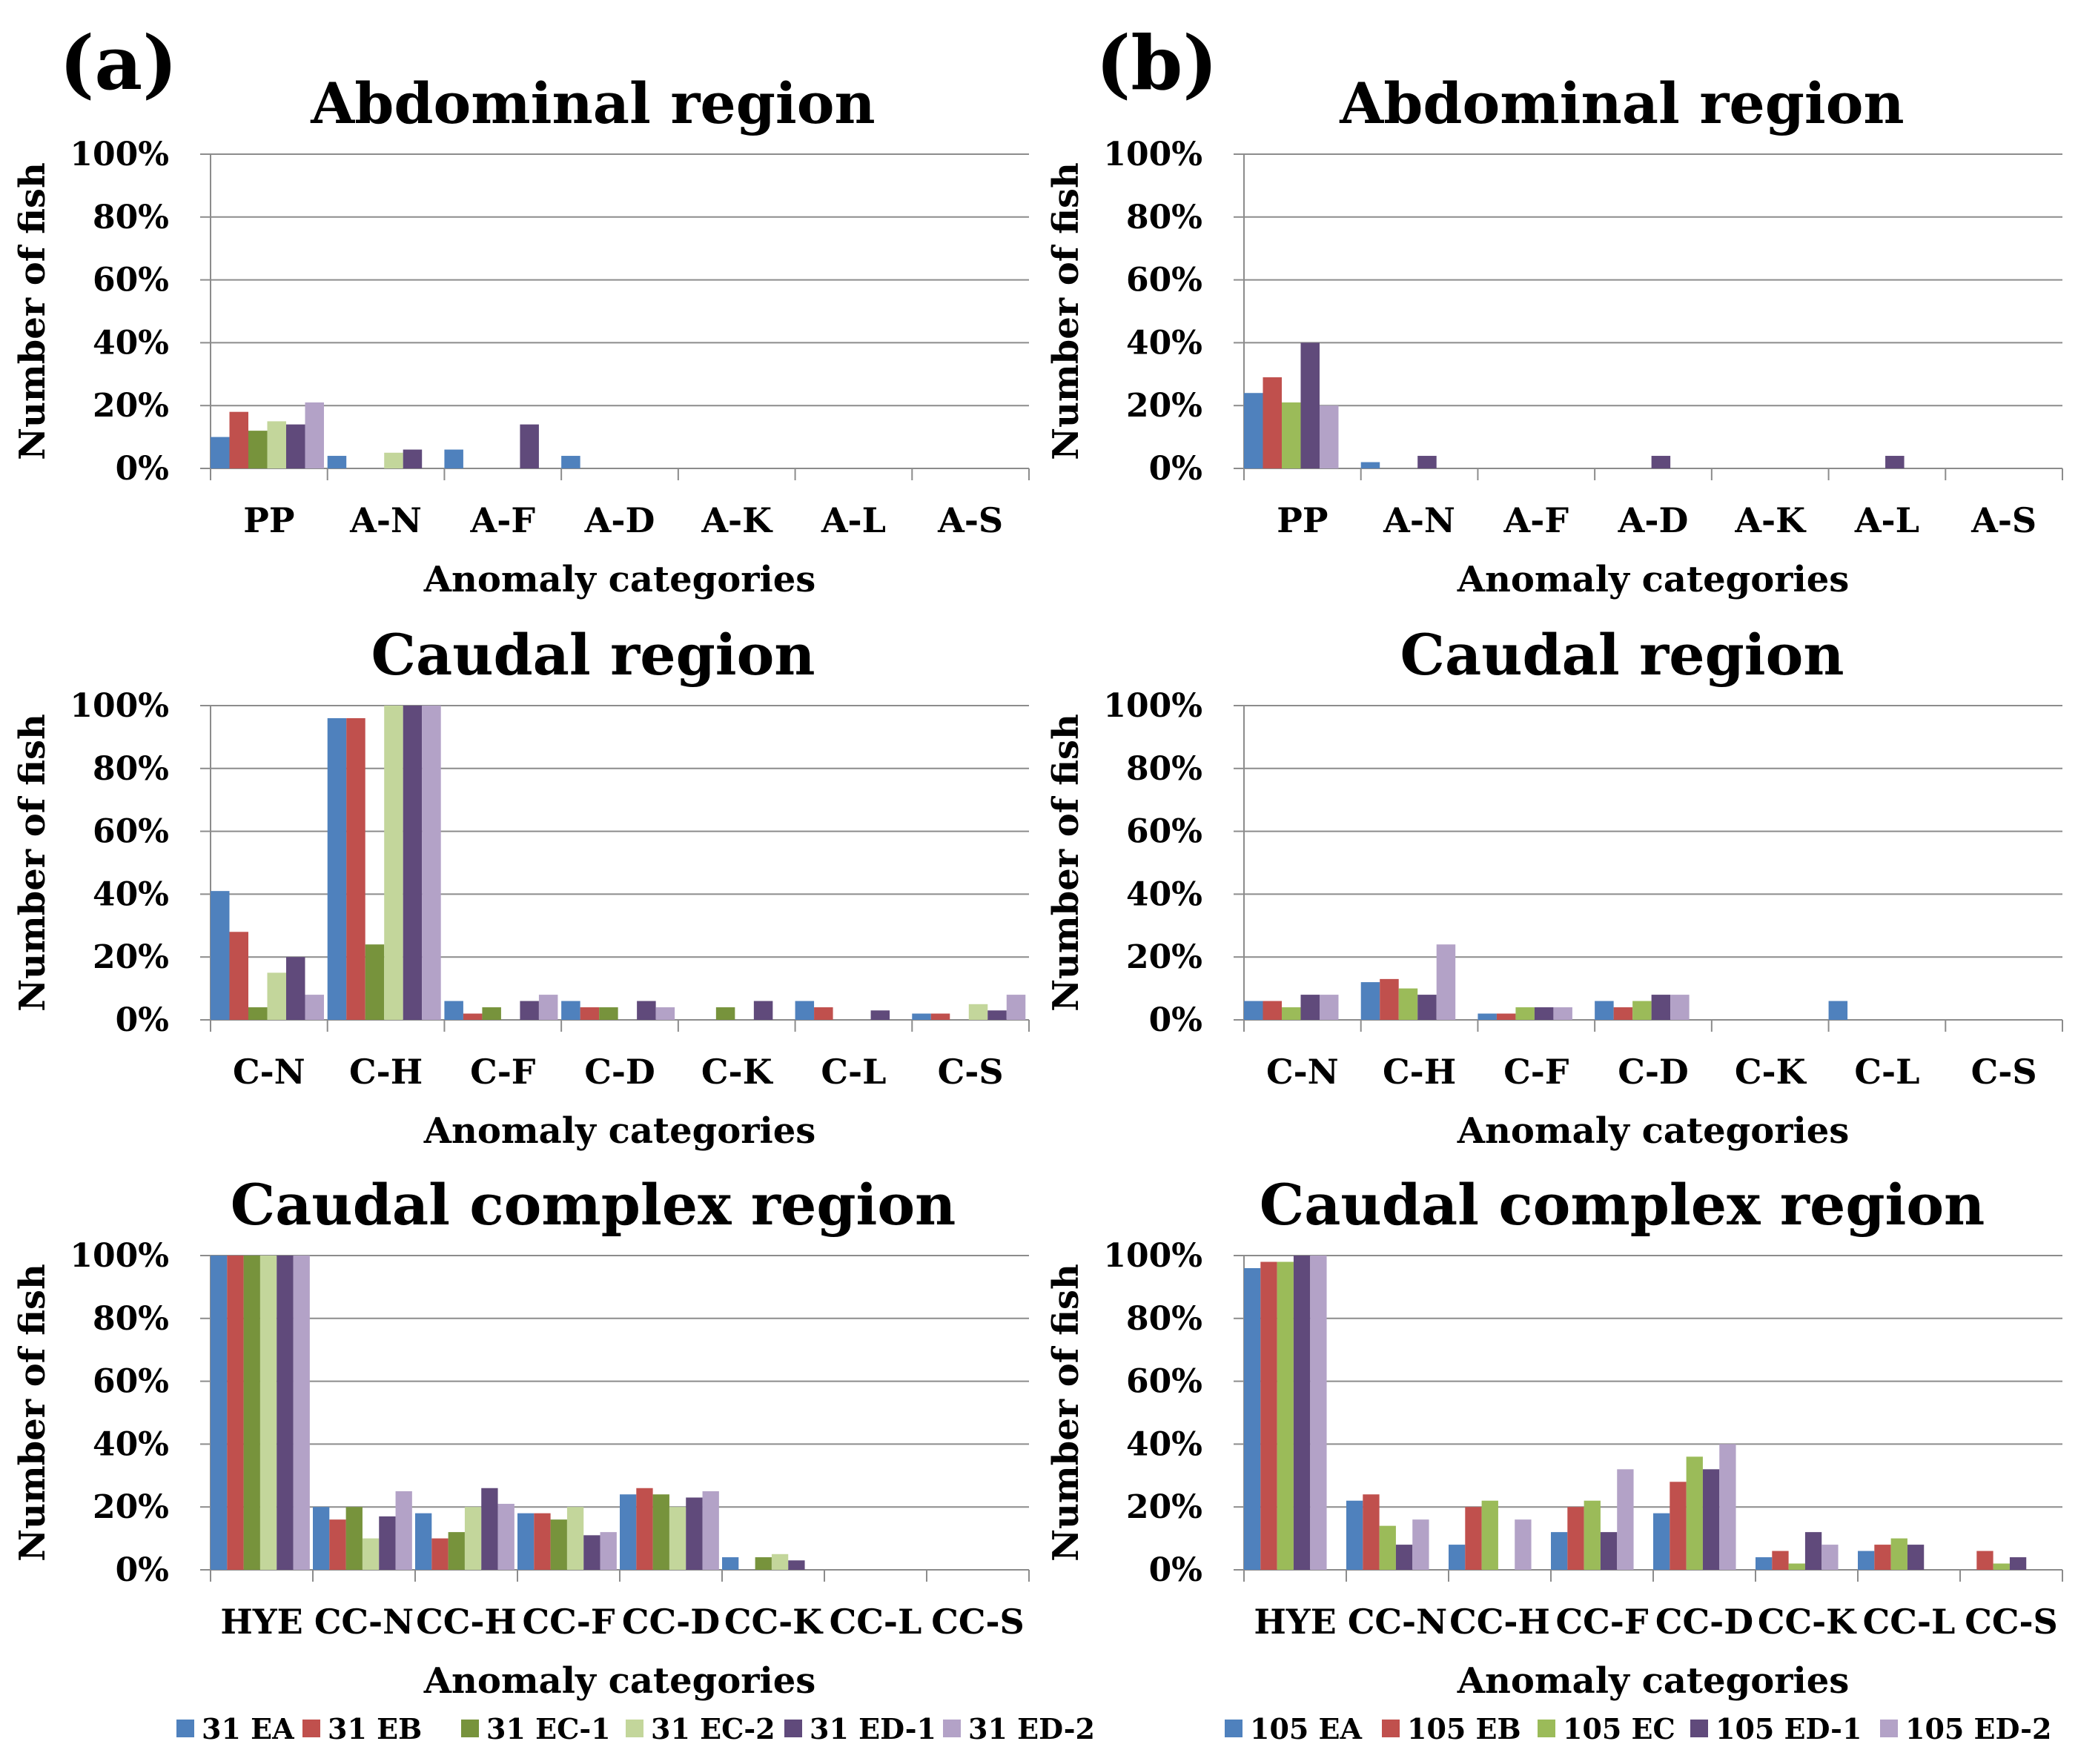  What do you see at coordinates (1638, 1729) in the screenshot?
I see `legend-b: 105 EA 105 EB 105 EC 105 ED-1 105 ED-2` at bounding box center [1638, 1729].